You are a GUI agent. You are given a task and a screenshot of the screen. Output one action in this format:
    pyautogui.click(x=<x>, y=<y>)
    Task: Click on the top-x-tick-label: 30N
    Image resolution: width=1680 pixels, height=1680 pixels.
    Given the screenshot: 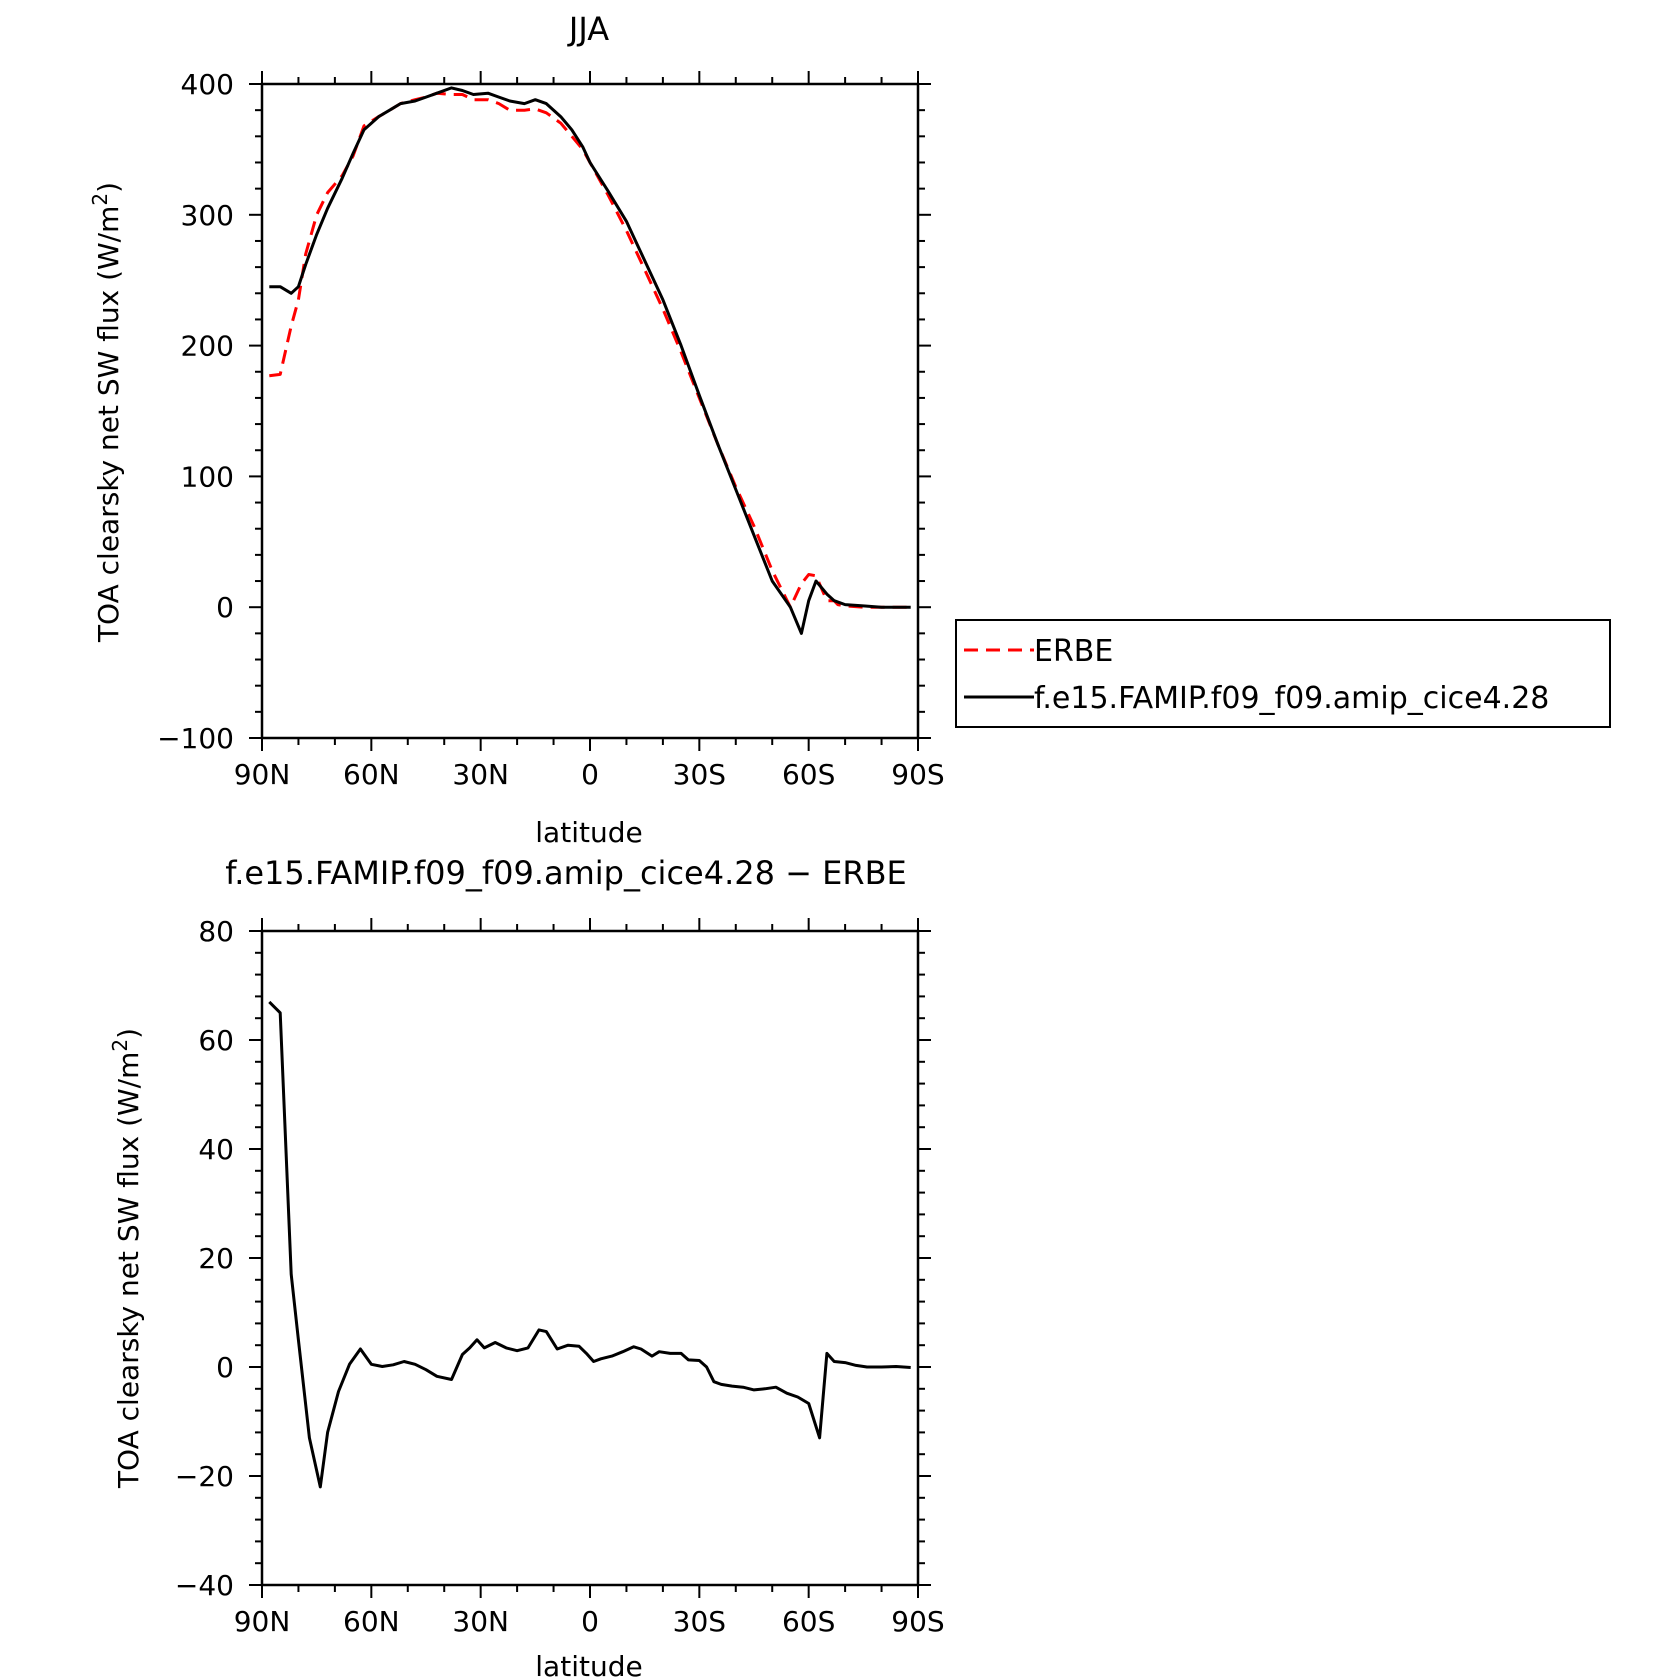 What is the action you would take?
    pyautogui.click(x=480, y=774)
    